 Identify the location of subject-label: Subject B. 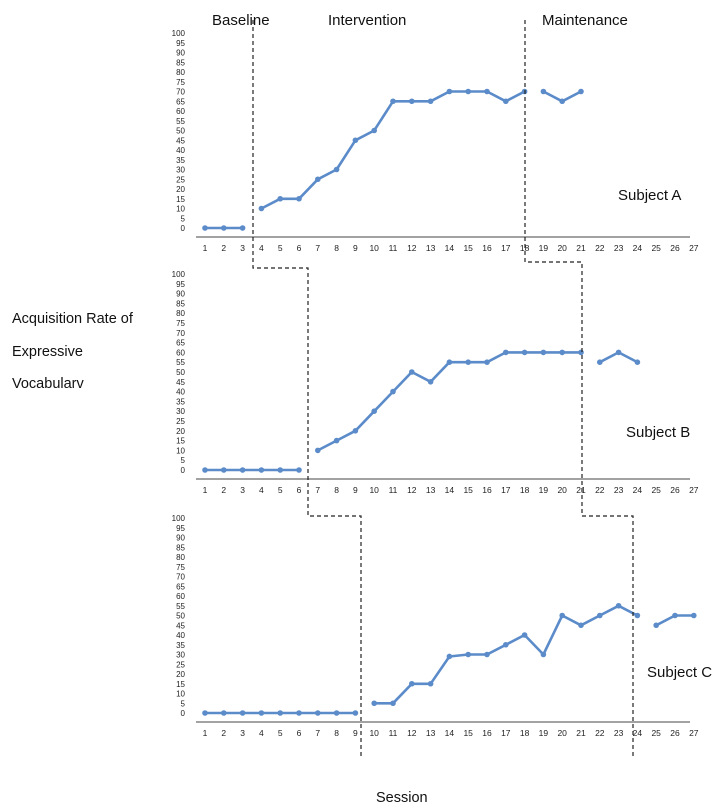
(658, 432).